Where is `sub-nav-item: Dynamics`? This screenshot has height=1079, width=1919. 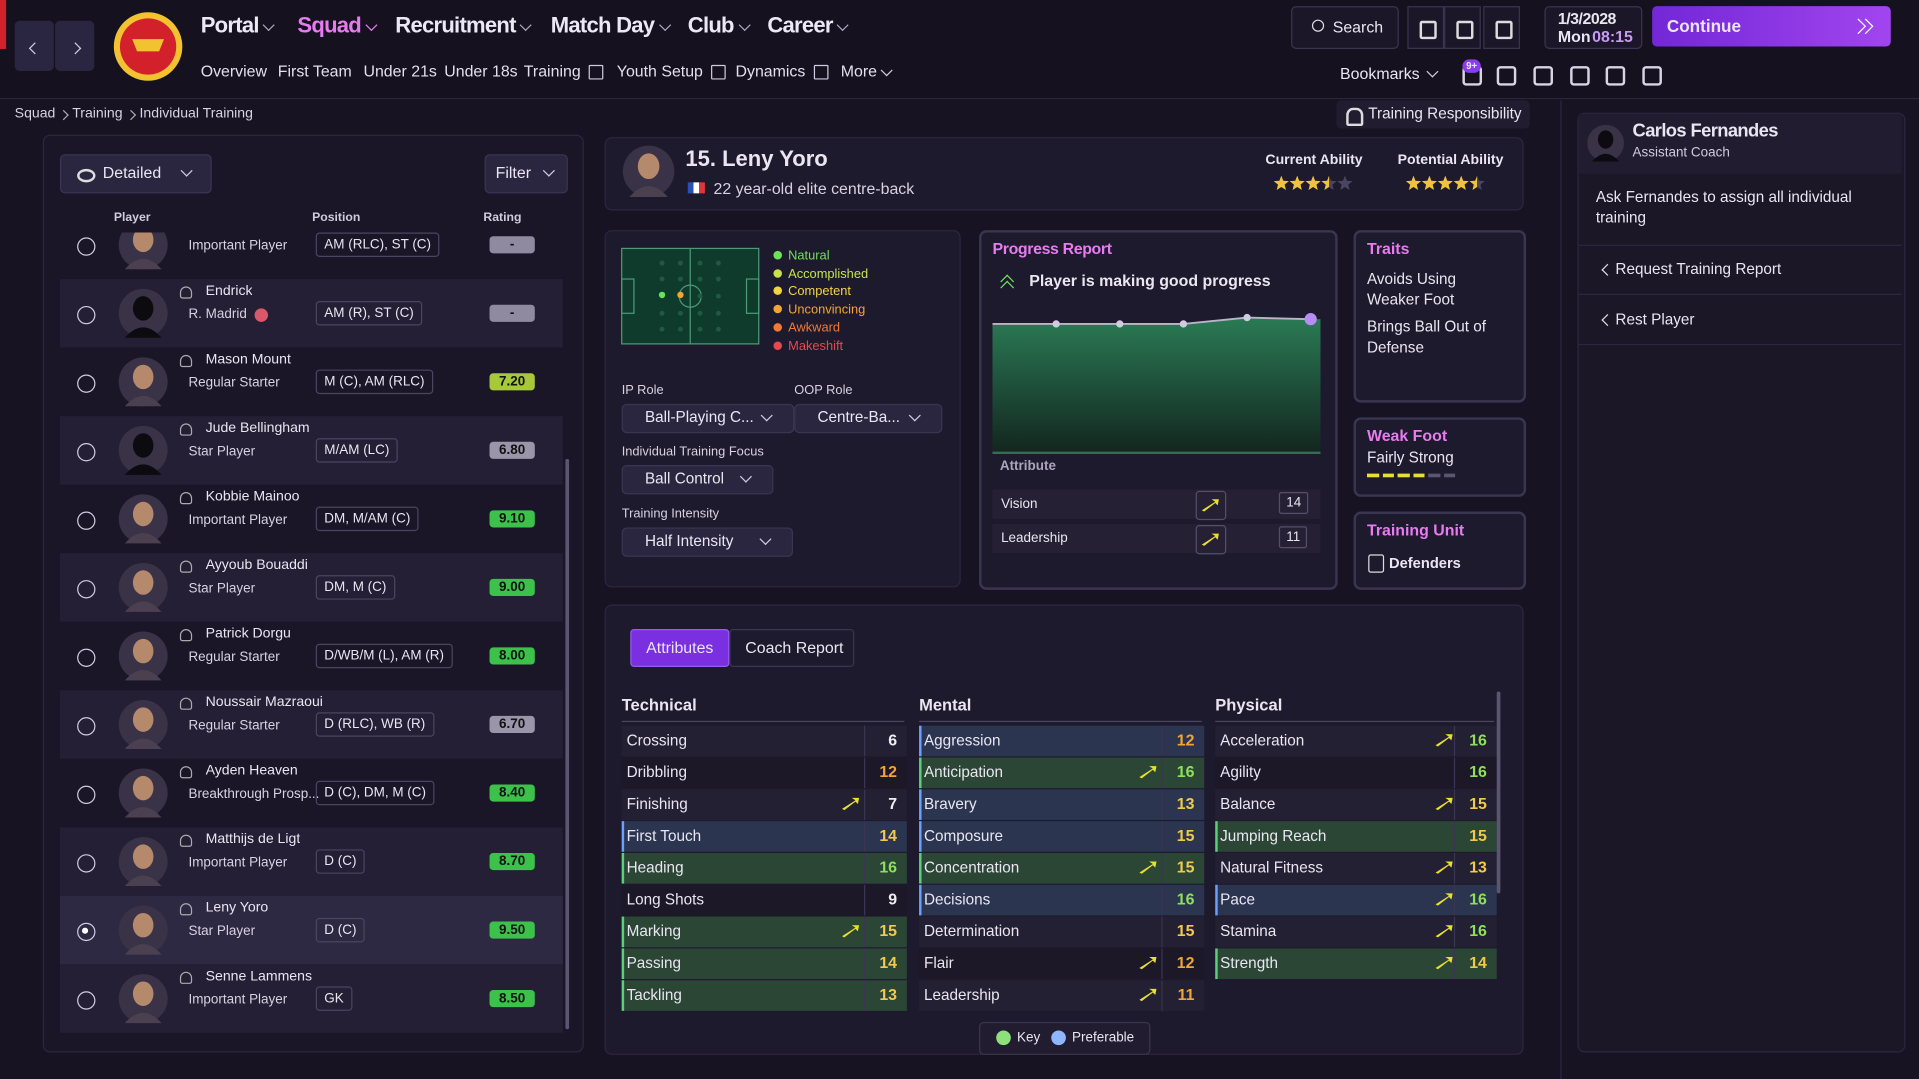 sub-nav-item: Dynamics is located at coordinates (770, 71).